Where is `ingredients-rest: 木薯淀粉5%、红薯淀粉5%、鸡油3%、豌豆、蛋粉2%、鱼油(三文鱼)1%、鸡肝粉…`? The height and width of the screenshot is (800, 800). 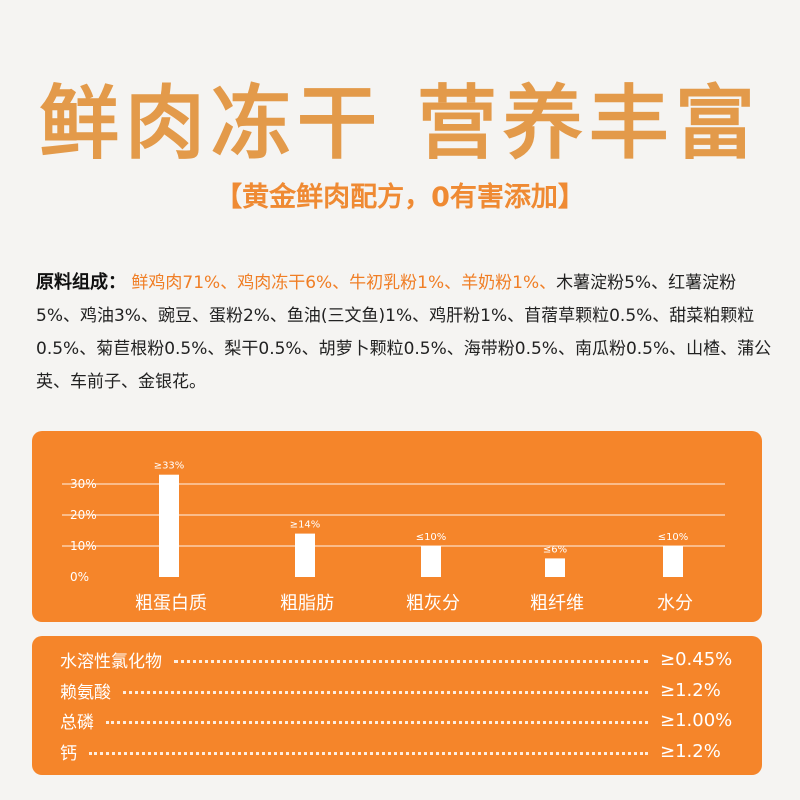 ingredients-rest: 木薯淀粉5%、红薯淀粉5%、鸡油3%、豌豆、蛋粉2%、鱼油(三文鱼)1%、鸡肝粉… is located at coordinates (404, 332).